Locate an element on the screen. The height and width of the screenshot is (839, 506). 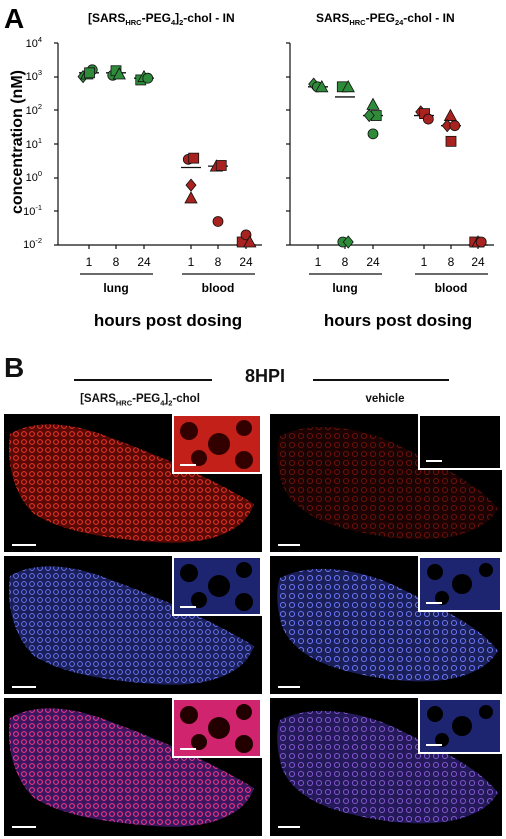
micrograph-vehicle-blue is located at coordinates (386, 625).